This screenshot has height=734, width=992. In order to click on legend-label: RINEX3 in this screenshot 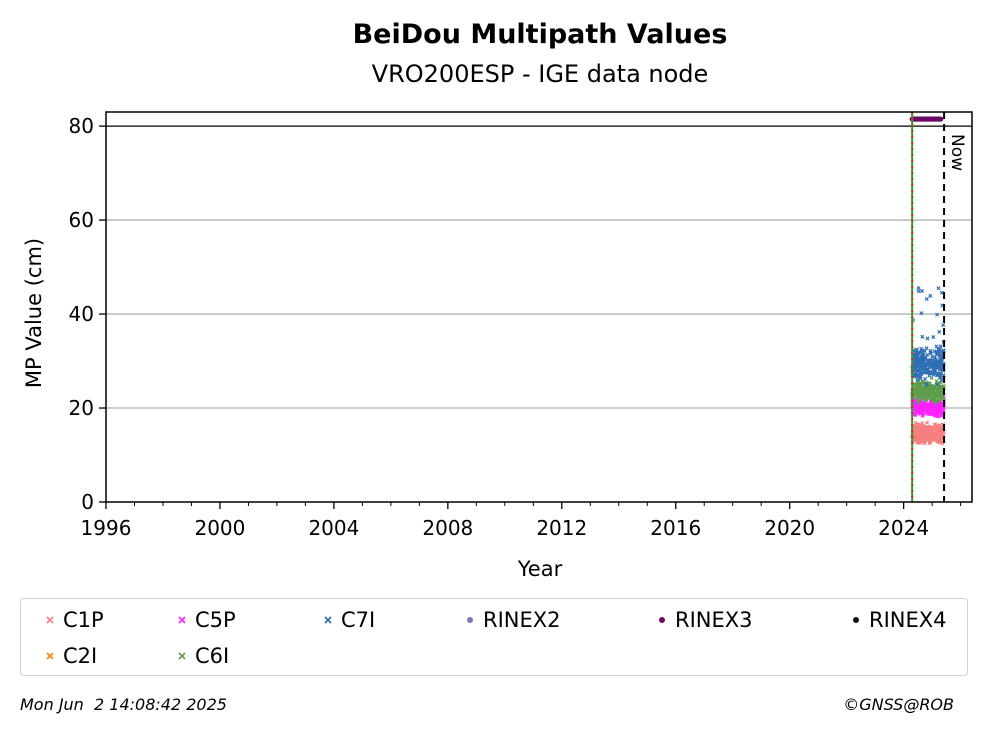, I will do `click(714, 620)`.